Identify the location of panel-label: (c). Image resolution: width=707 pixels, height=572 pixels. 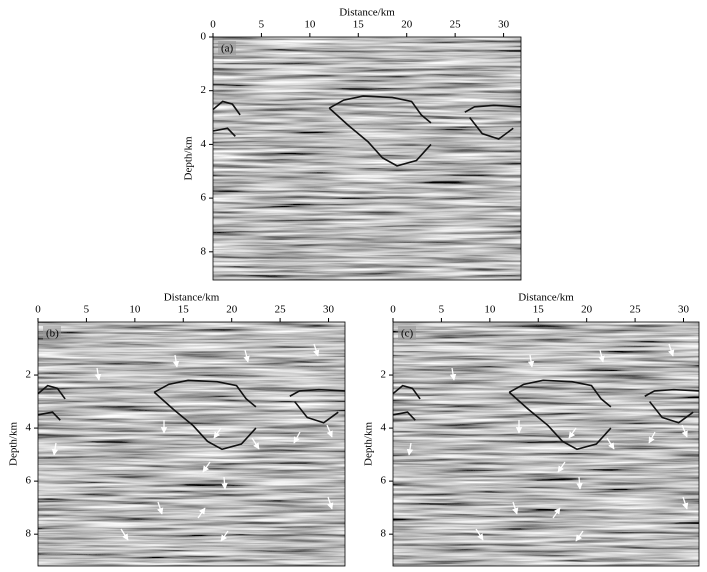
(407, 334).